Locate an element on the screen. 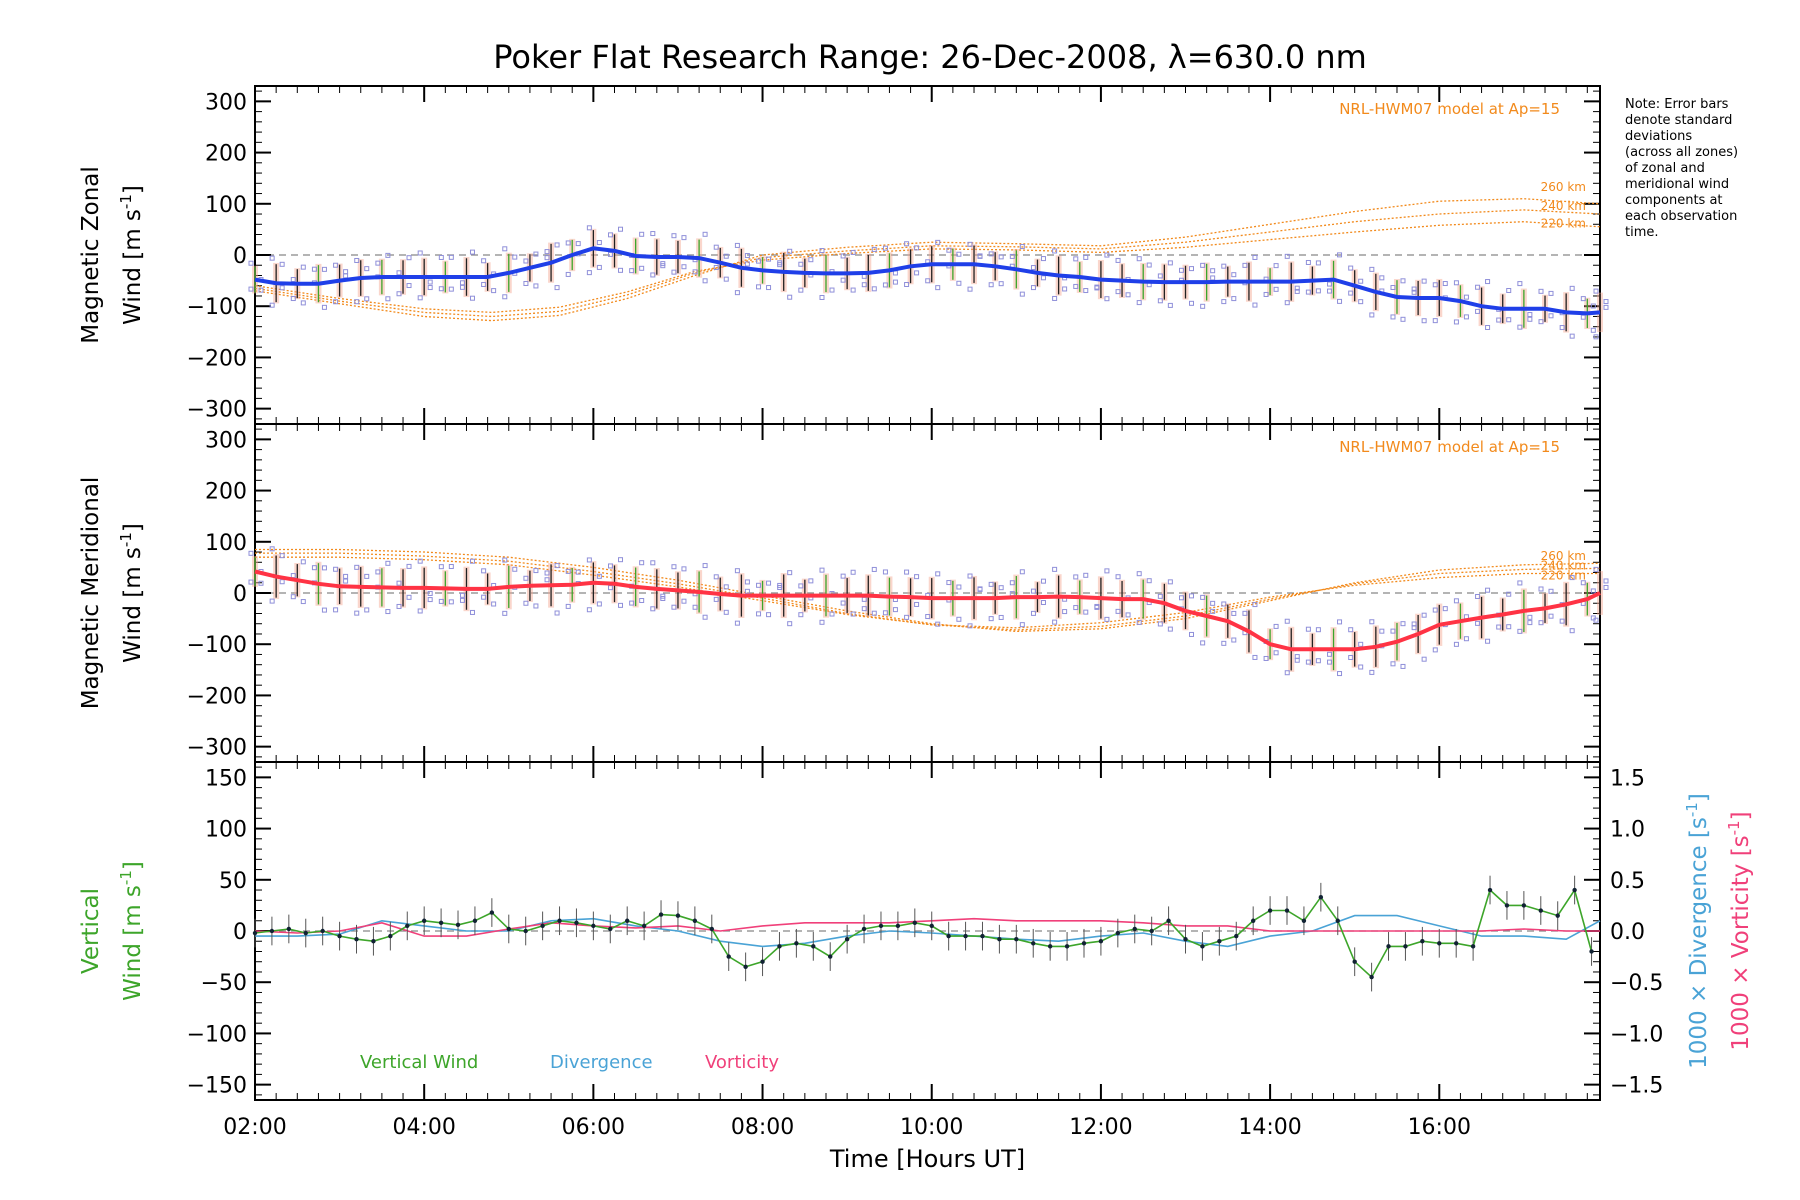  legend-item: Vorticity is located at coordinates (742, 1062).